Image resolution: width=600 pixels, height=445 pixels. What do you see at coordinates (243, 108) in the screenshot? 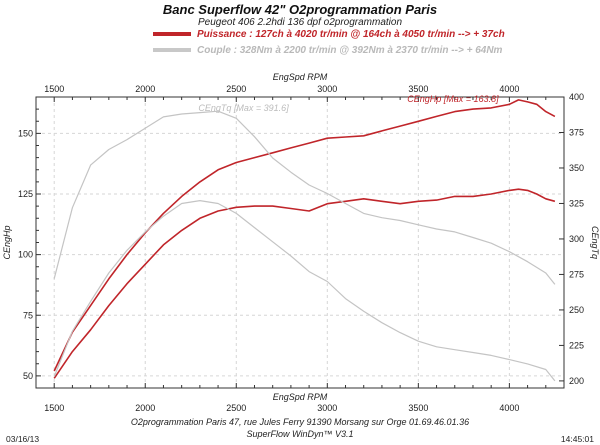
I see `torque-max-annotation: CEngTq [Max = 391.6]` at bounding box center [243, 108].